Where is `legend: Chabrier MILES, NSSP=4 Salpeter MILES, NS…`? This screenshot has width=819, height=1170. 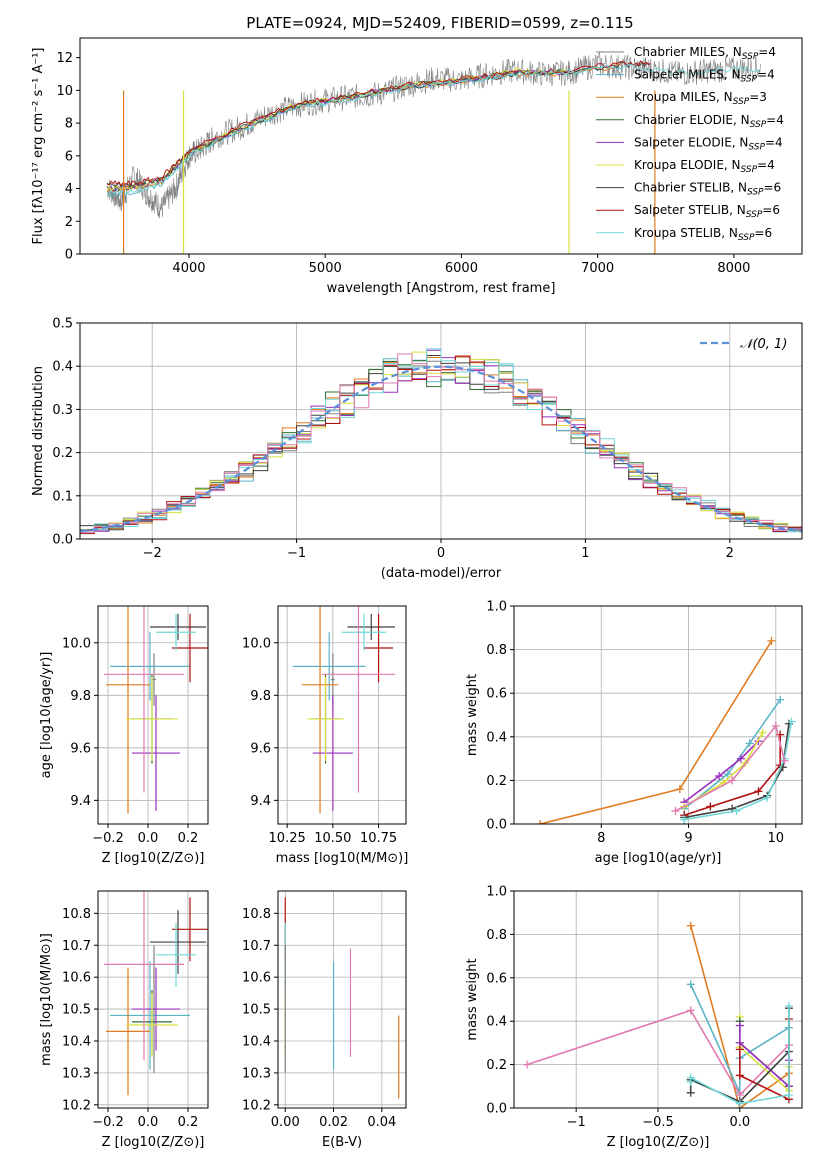
legend: Chabrier MILES, NSSP=4 Salpeter MILES, NS… is located at coordinates (690, 144).